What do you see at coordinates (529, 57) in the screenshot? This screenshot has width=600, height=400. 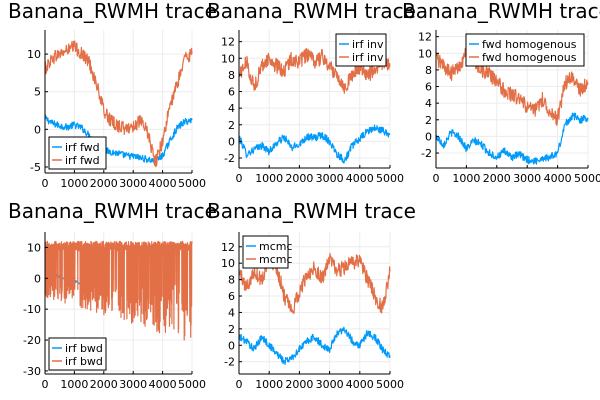 I see `legend-label-2: fwd homogenous` at bounding box center [529, 57].